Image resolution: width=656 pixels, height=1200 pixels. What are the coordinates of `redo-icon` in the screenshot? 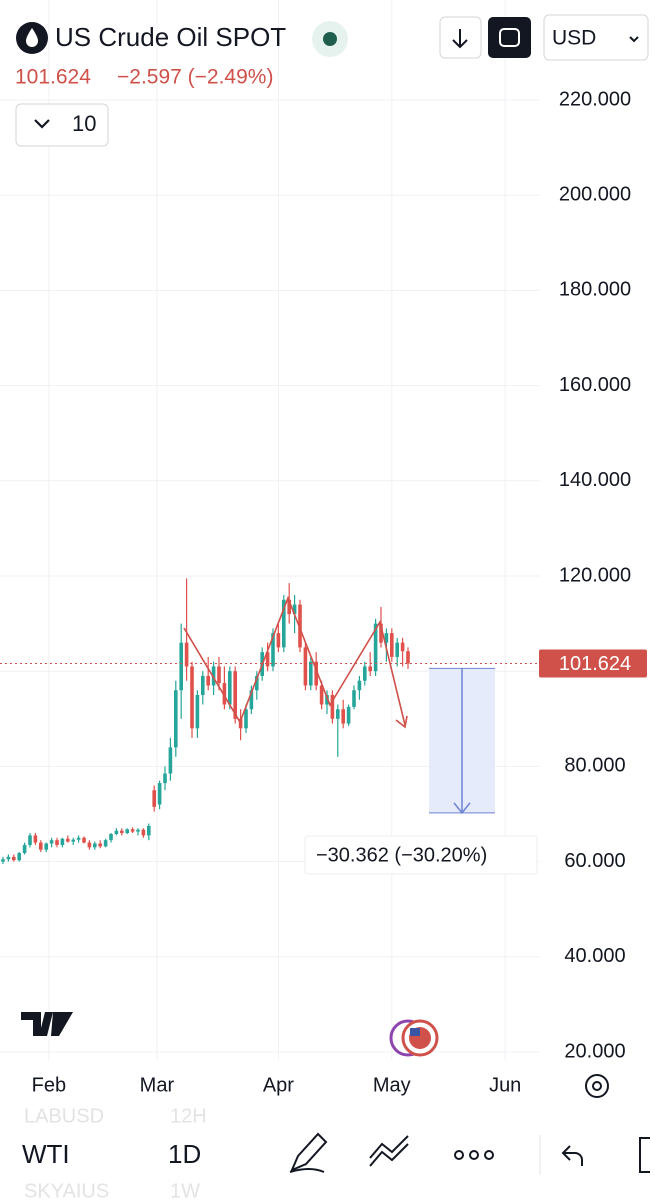 It's located at (644, 1155).